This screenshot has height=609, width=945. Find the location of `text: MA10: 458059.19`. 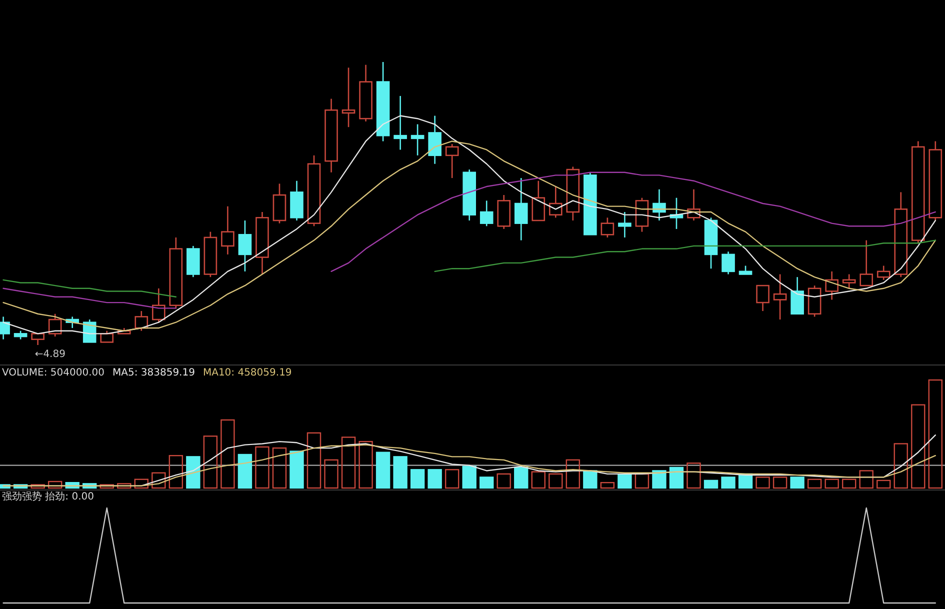

text: MA10: 458059.19 is located at coordinates (247, 373).